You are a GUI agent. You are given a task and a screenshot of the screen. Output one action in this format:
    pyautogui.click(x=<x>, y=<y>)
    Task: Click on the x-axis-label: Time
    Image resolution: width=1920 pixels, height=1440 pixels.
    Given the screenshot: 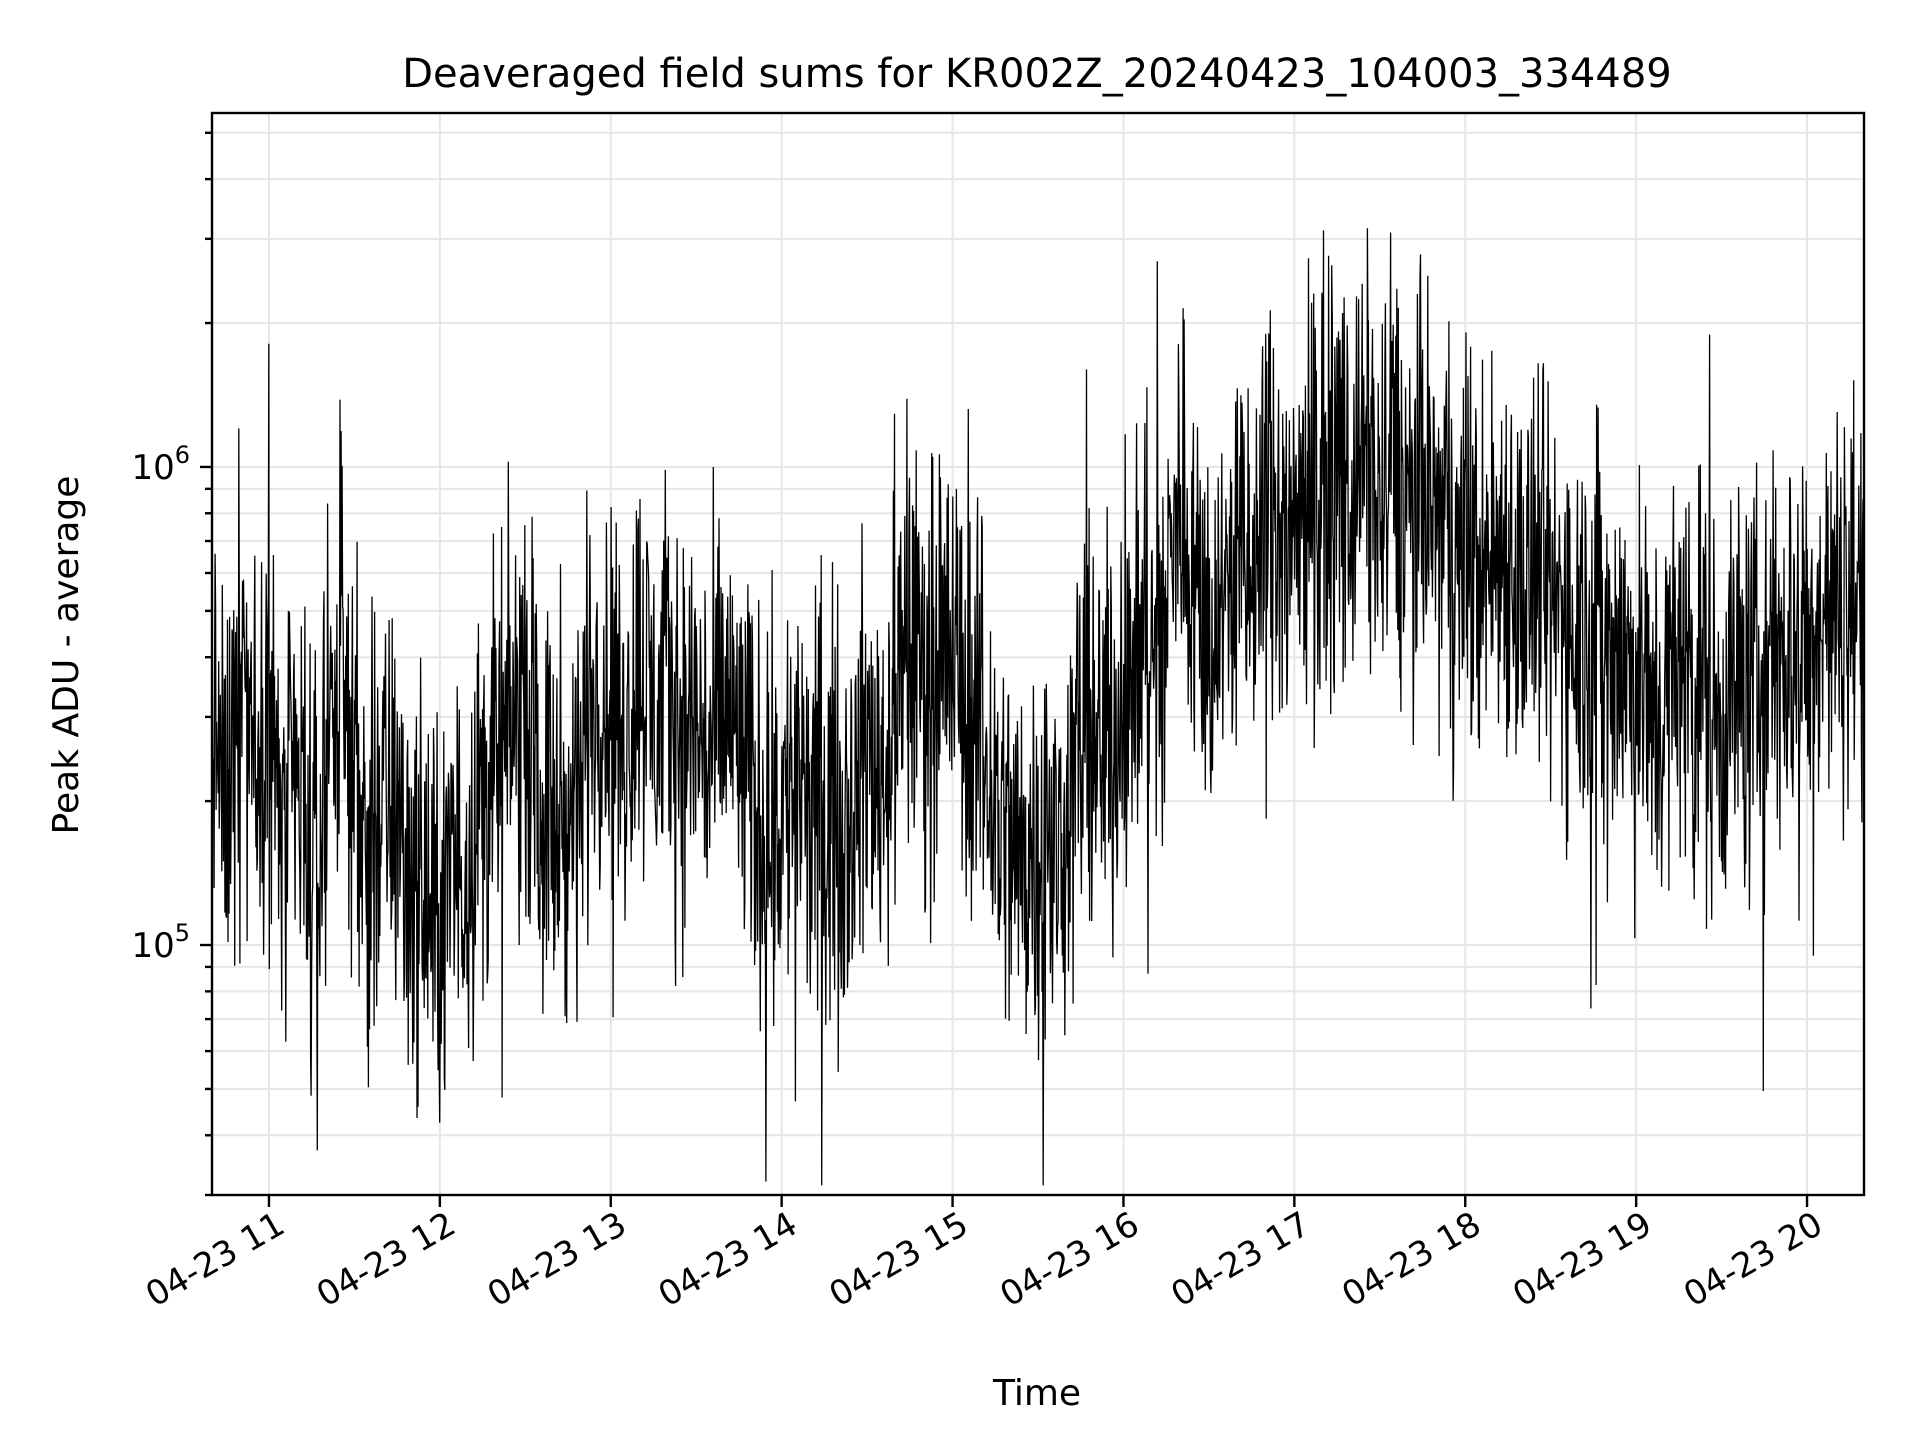 What is the action you would take?
    pyautogui.click(x=1036, y=1393)
    